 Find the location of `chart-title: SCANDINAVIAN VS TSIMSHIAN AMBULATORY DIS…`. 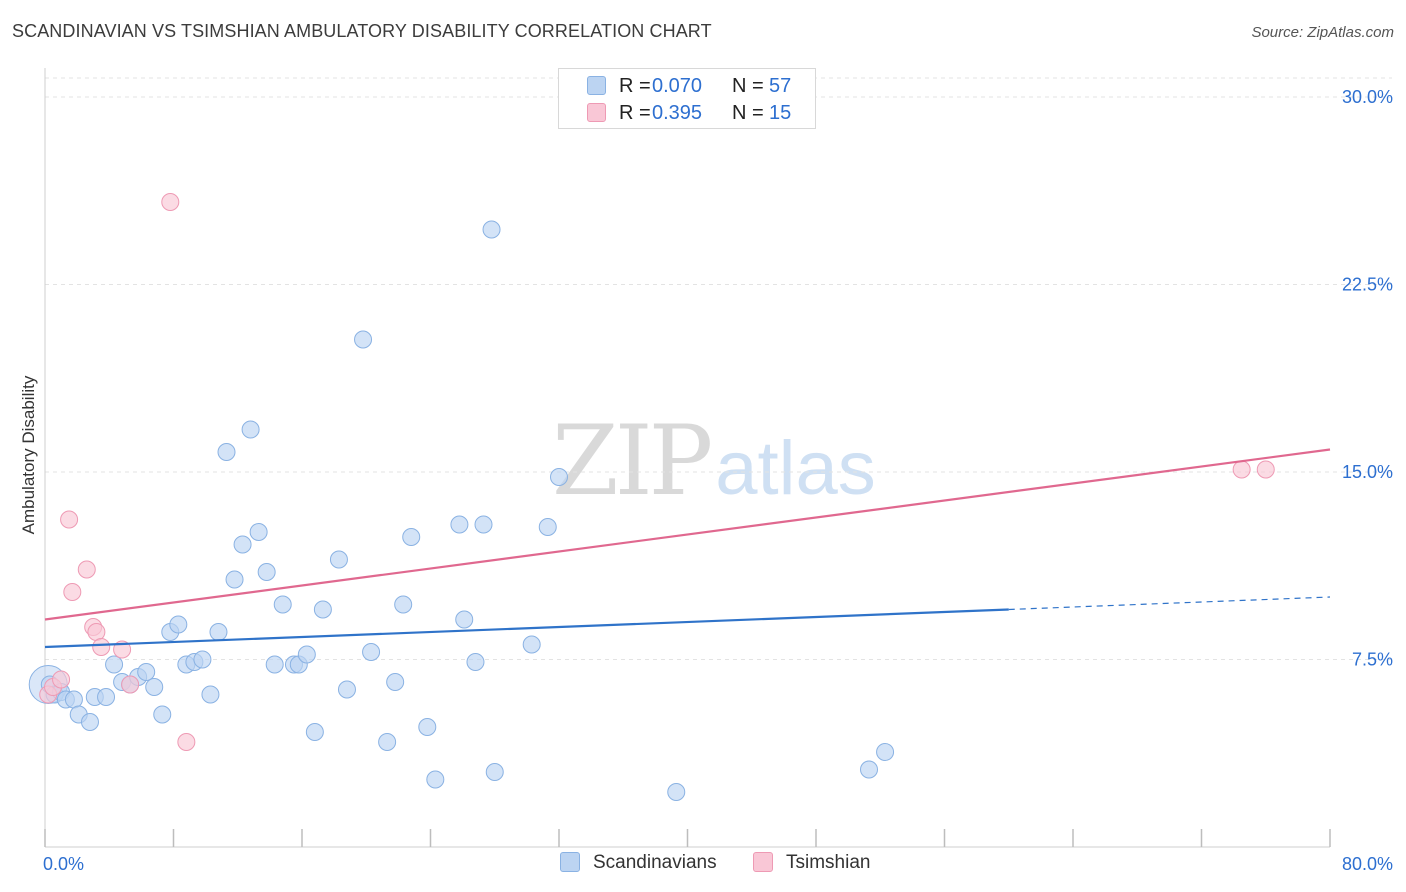

chart-title: SCANDINAVIAN VS TSIMSHIAN AMBULATORY DIS… is located at coordinates (362, 31).